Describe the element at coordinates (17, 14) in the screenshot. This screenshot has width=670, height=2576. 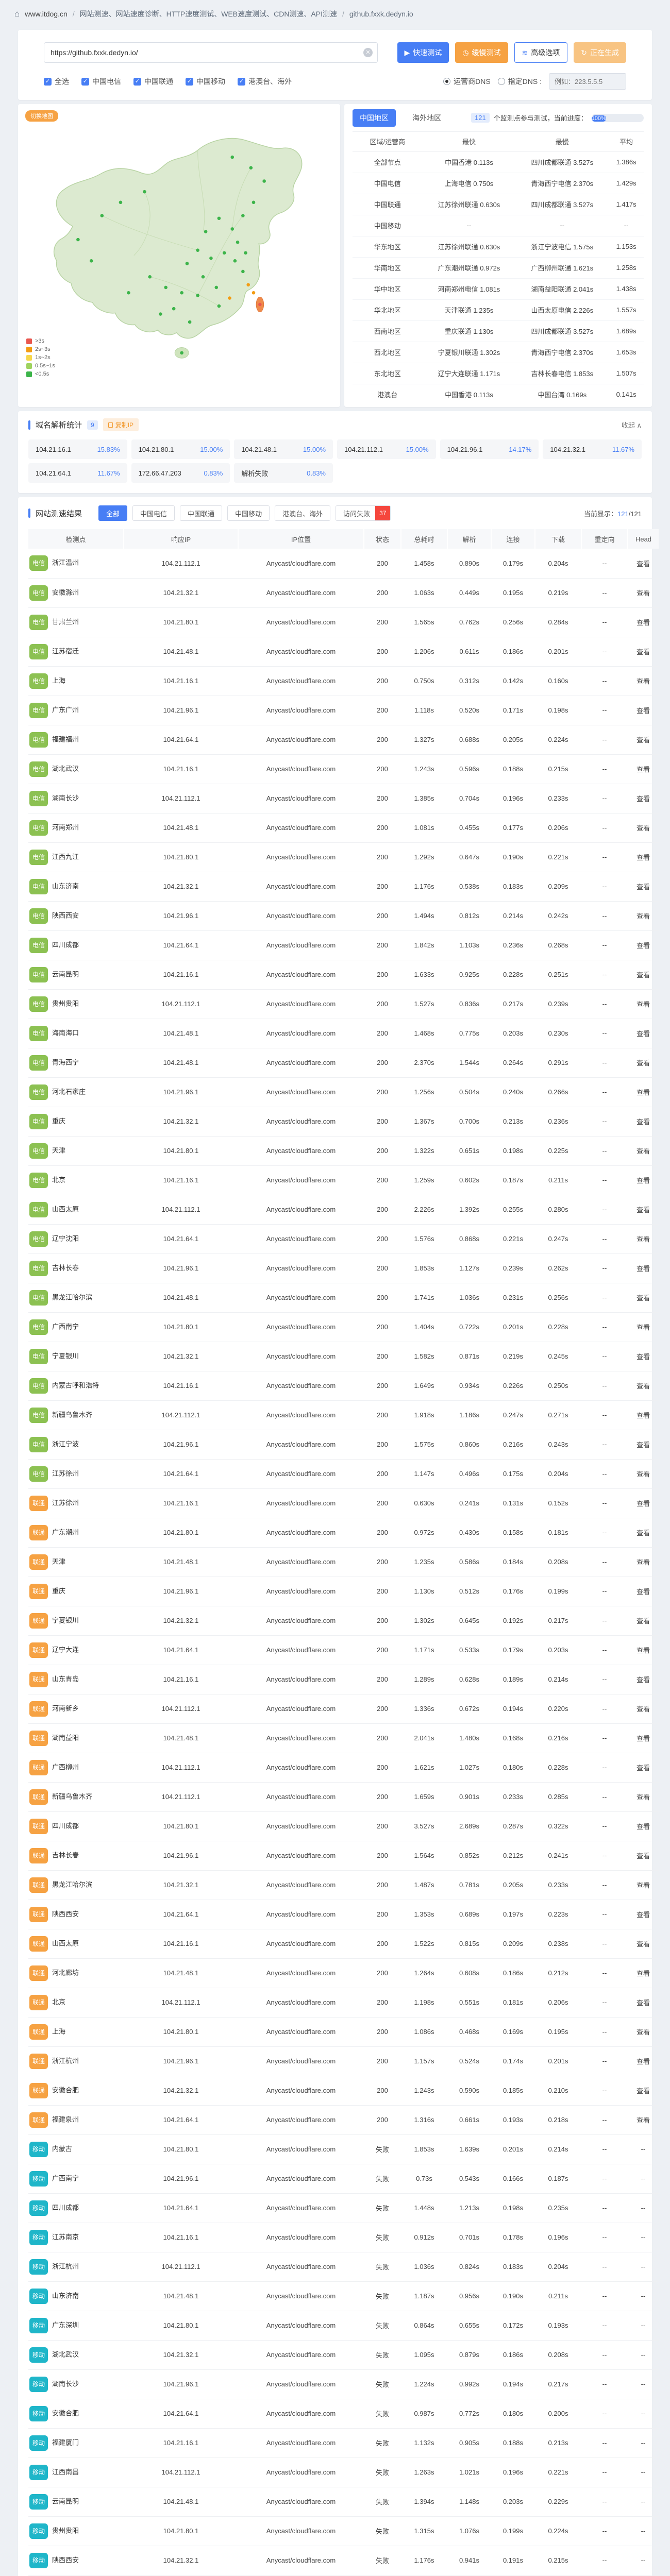
I see `home-icon: ⌂` at that location.